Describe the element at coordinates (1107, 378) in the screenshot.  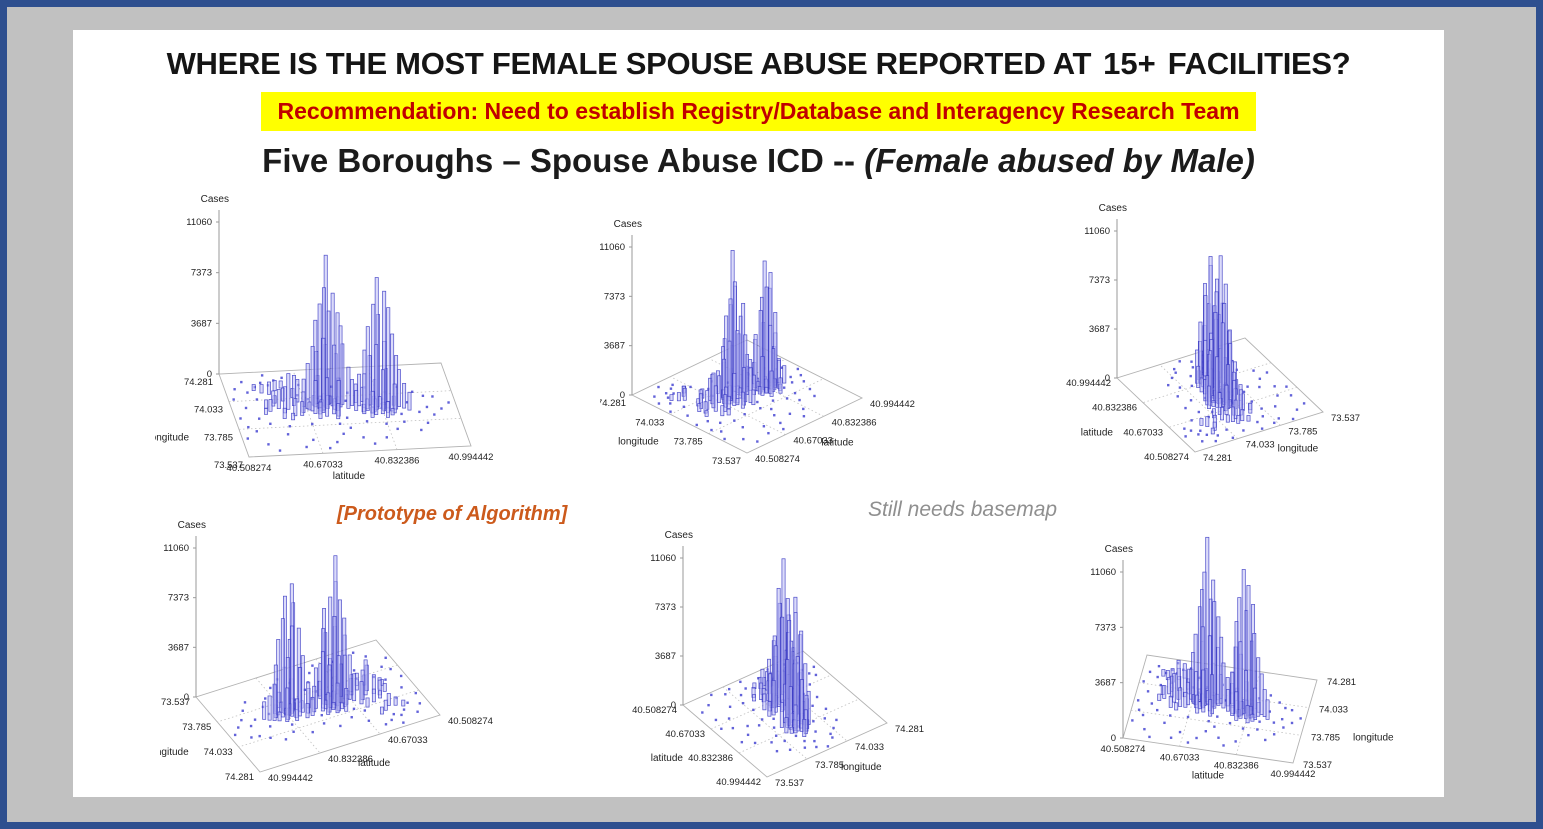
I see `z-tick-label: 0` at that location.